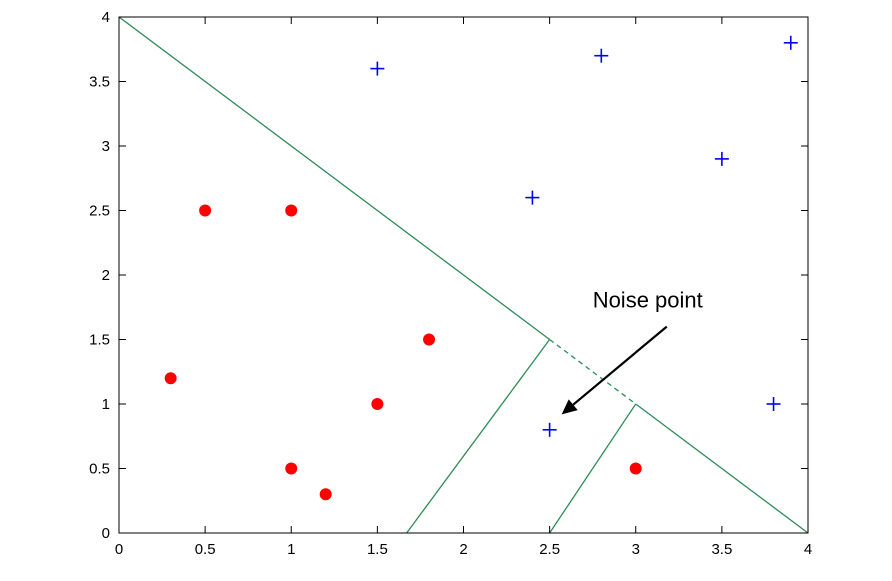  I want to click on x-tick-label-1: 0.5, so click(205, 549).